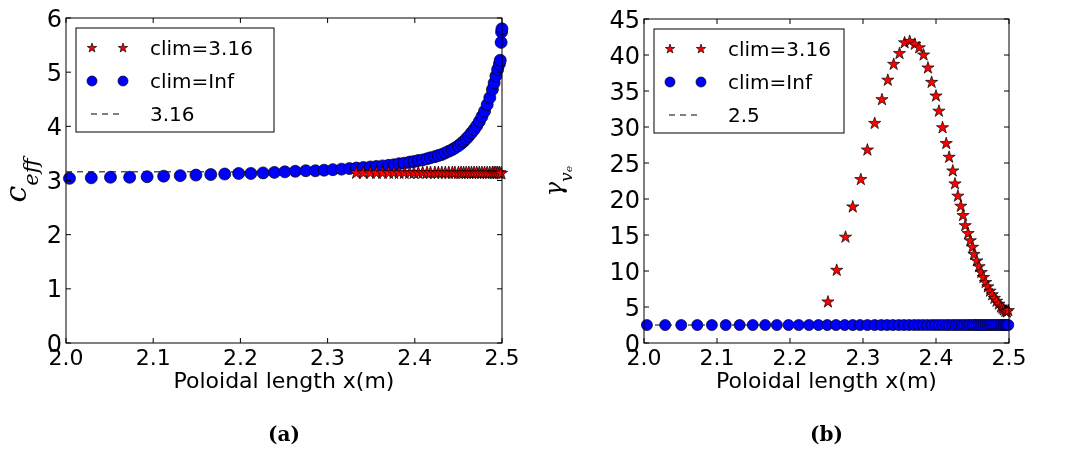  Describe the element at coordinates (54, 235) in the screenshot. I see `y-tick-label: 2` at that location.